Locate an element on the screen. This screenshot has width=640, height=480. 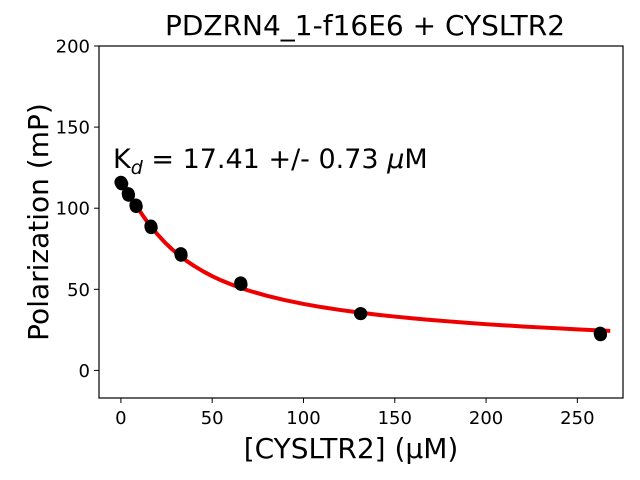
x-axis-label: [CYSLTR2] (μM) is located at coordinates (351, 448).